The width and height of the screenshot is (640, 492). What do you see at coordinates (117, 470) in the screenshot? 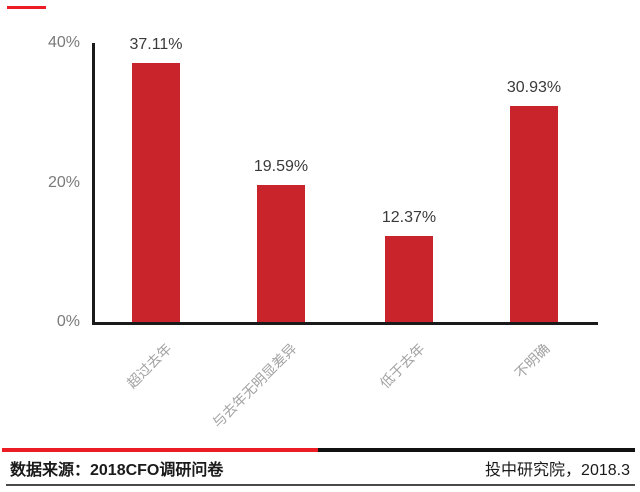
I see `data-source-label: 数据来源：2018CFO调研问卷` at bounding box center [117, 470].